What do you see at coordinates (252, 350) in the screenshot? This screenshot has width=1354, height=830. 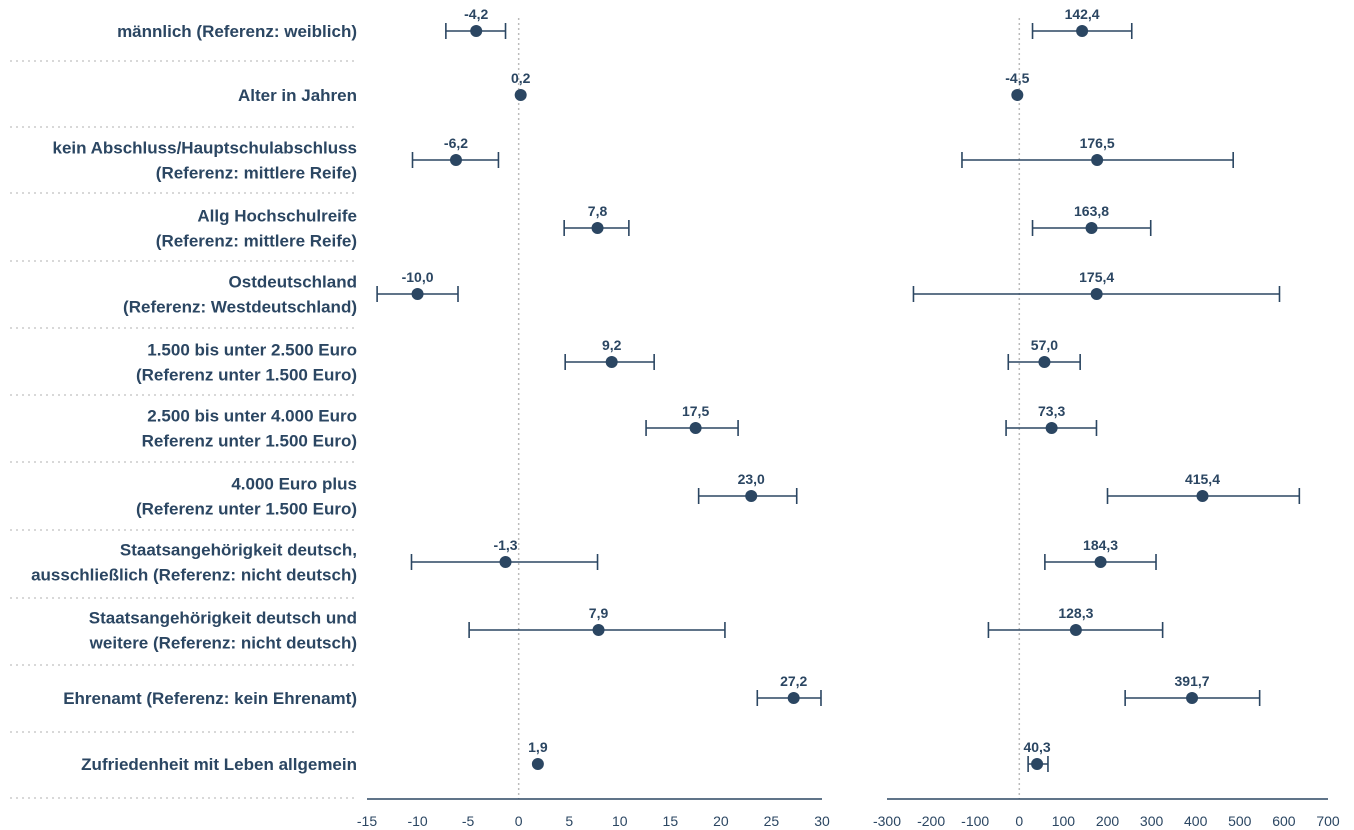 I see `row-label: 1.500 bis unter 2.500 Euro` at bounding box center [252, 350].